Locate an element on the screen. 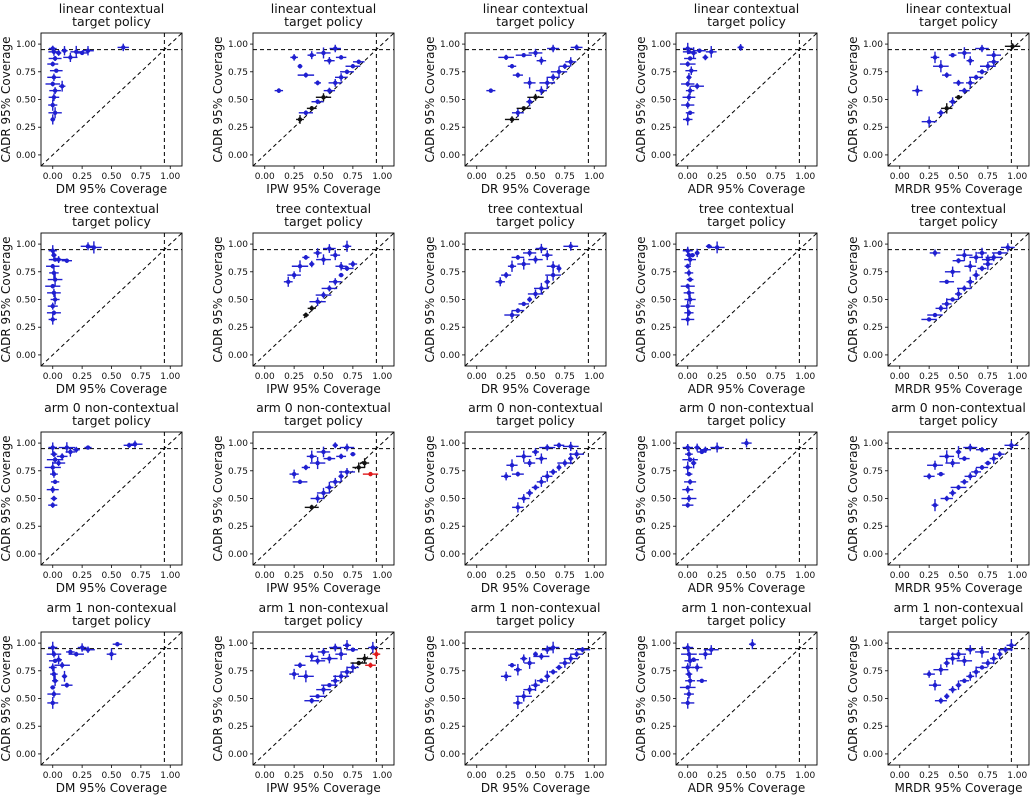  x-axis-label: MRDR 95% Coverage is located at coordinates (958, 588).